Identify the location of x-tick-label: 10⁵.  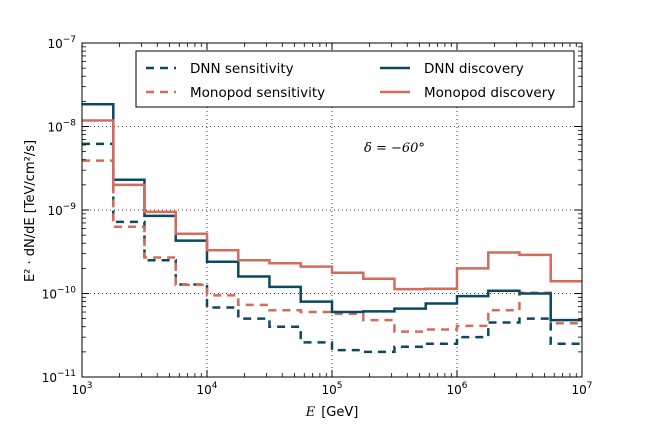
(331, 389).